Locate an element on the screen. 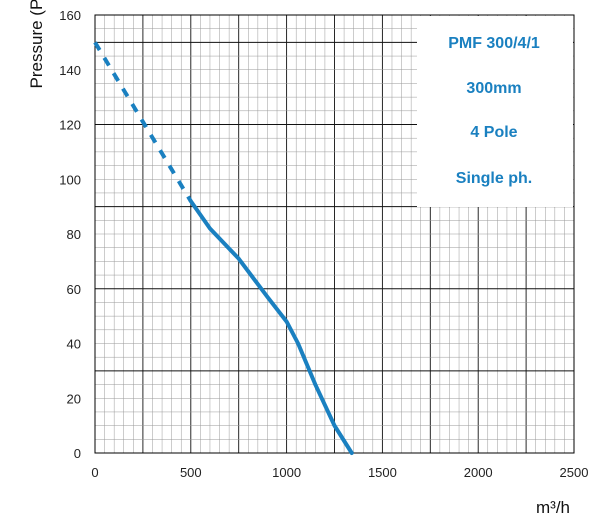 This screenshot has height=520, width=599. y-tick-label: 40 is located at coordinates (74, 344).